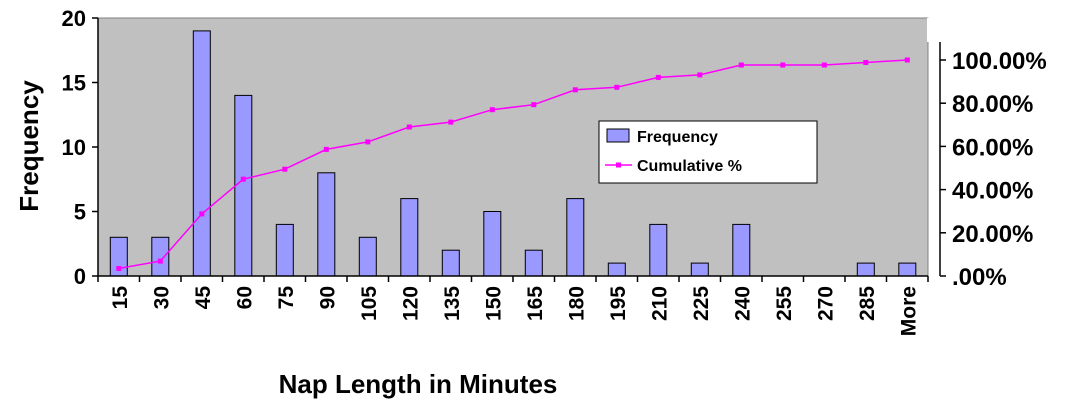  What do you see at coordinates (80, 212) in the screenshot?
I see `y-tick-label: 5` at bounding box center [80, 212].